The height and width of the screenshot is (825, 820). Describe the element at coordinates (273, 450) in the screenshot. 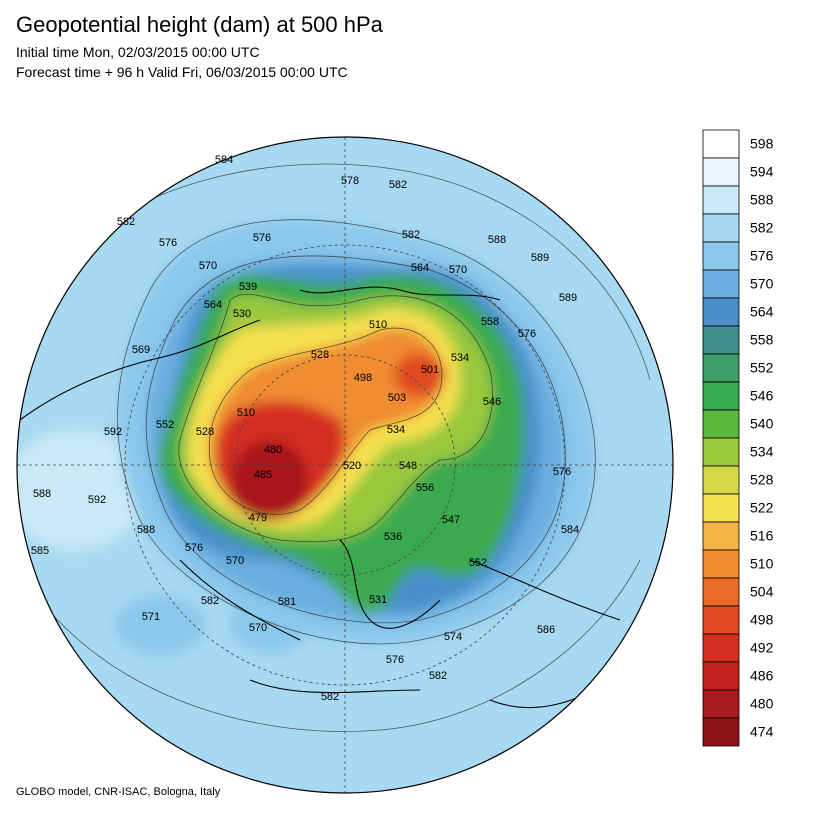

I see `contour-label: 480` at that location.